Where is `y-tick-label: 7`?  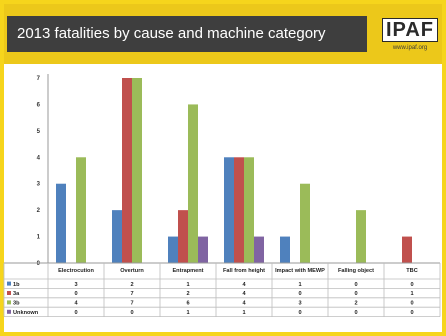 y-tick-label: 7 is located at coordinates (39, 79).